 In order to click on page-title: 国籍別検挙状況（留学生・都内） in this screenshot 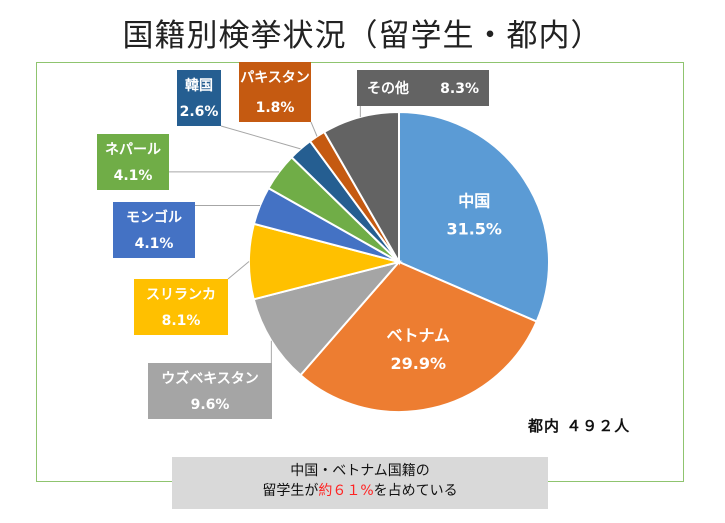, I will do `click(362, 36)`.